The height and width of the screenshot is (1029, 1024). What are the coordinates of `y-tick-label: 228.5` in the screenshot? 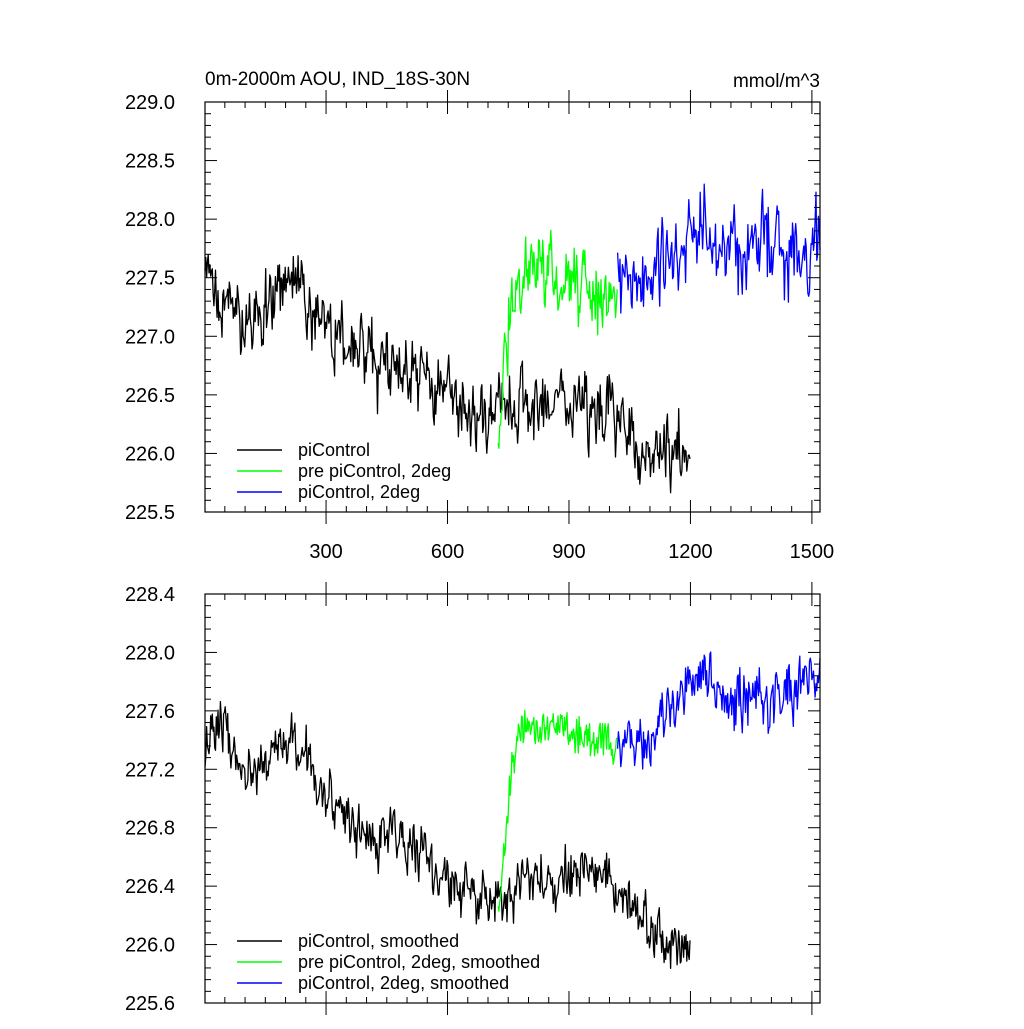 It's located at (150, 162).